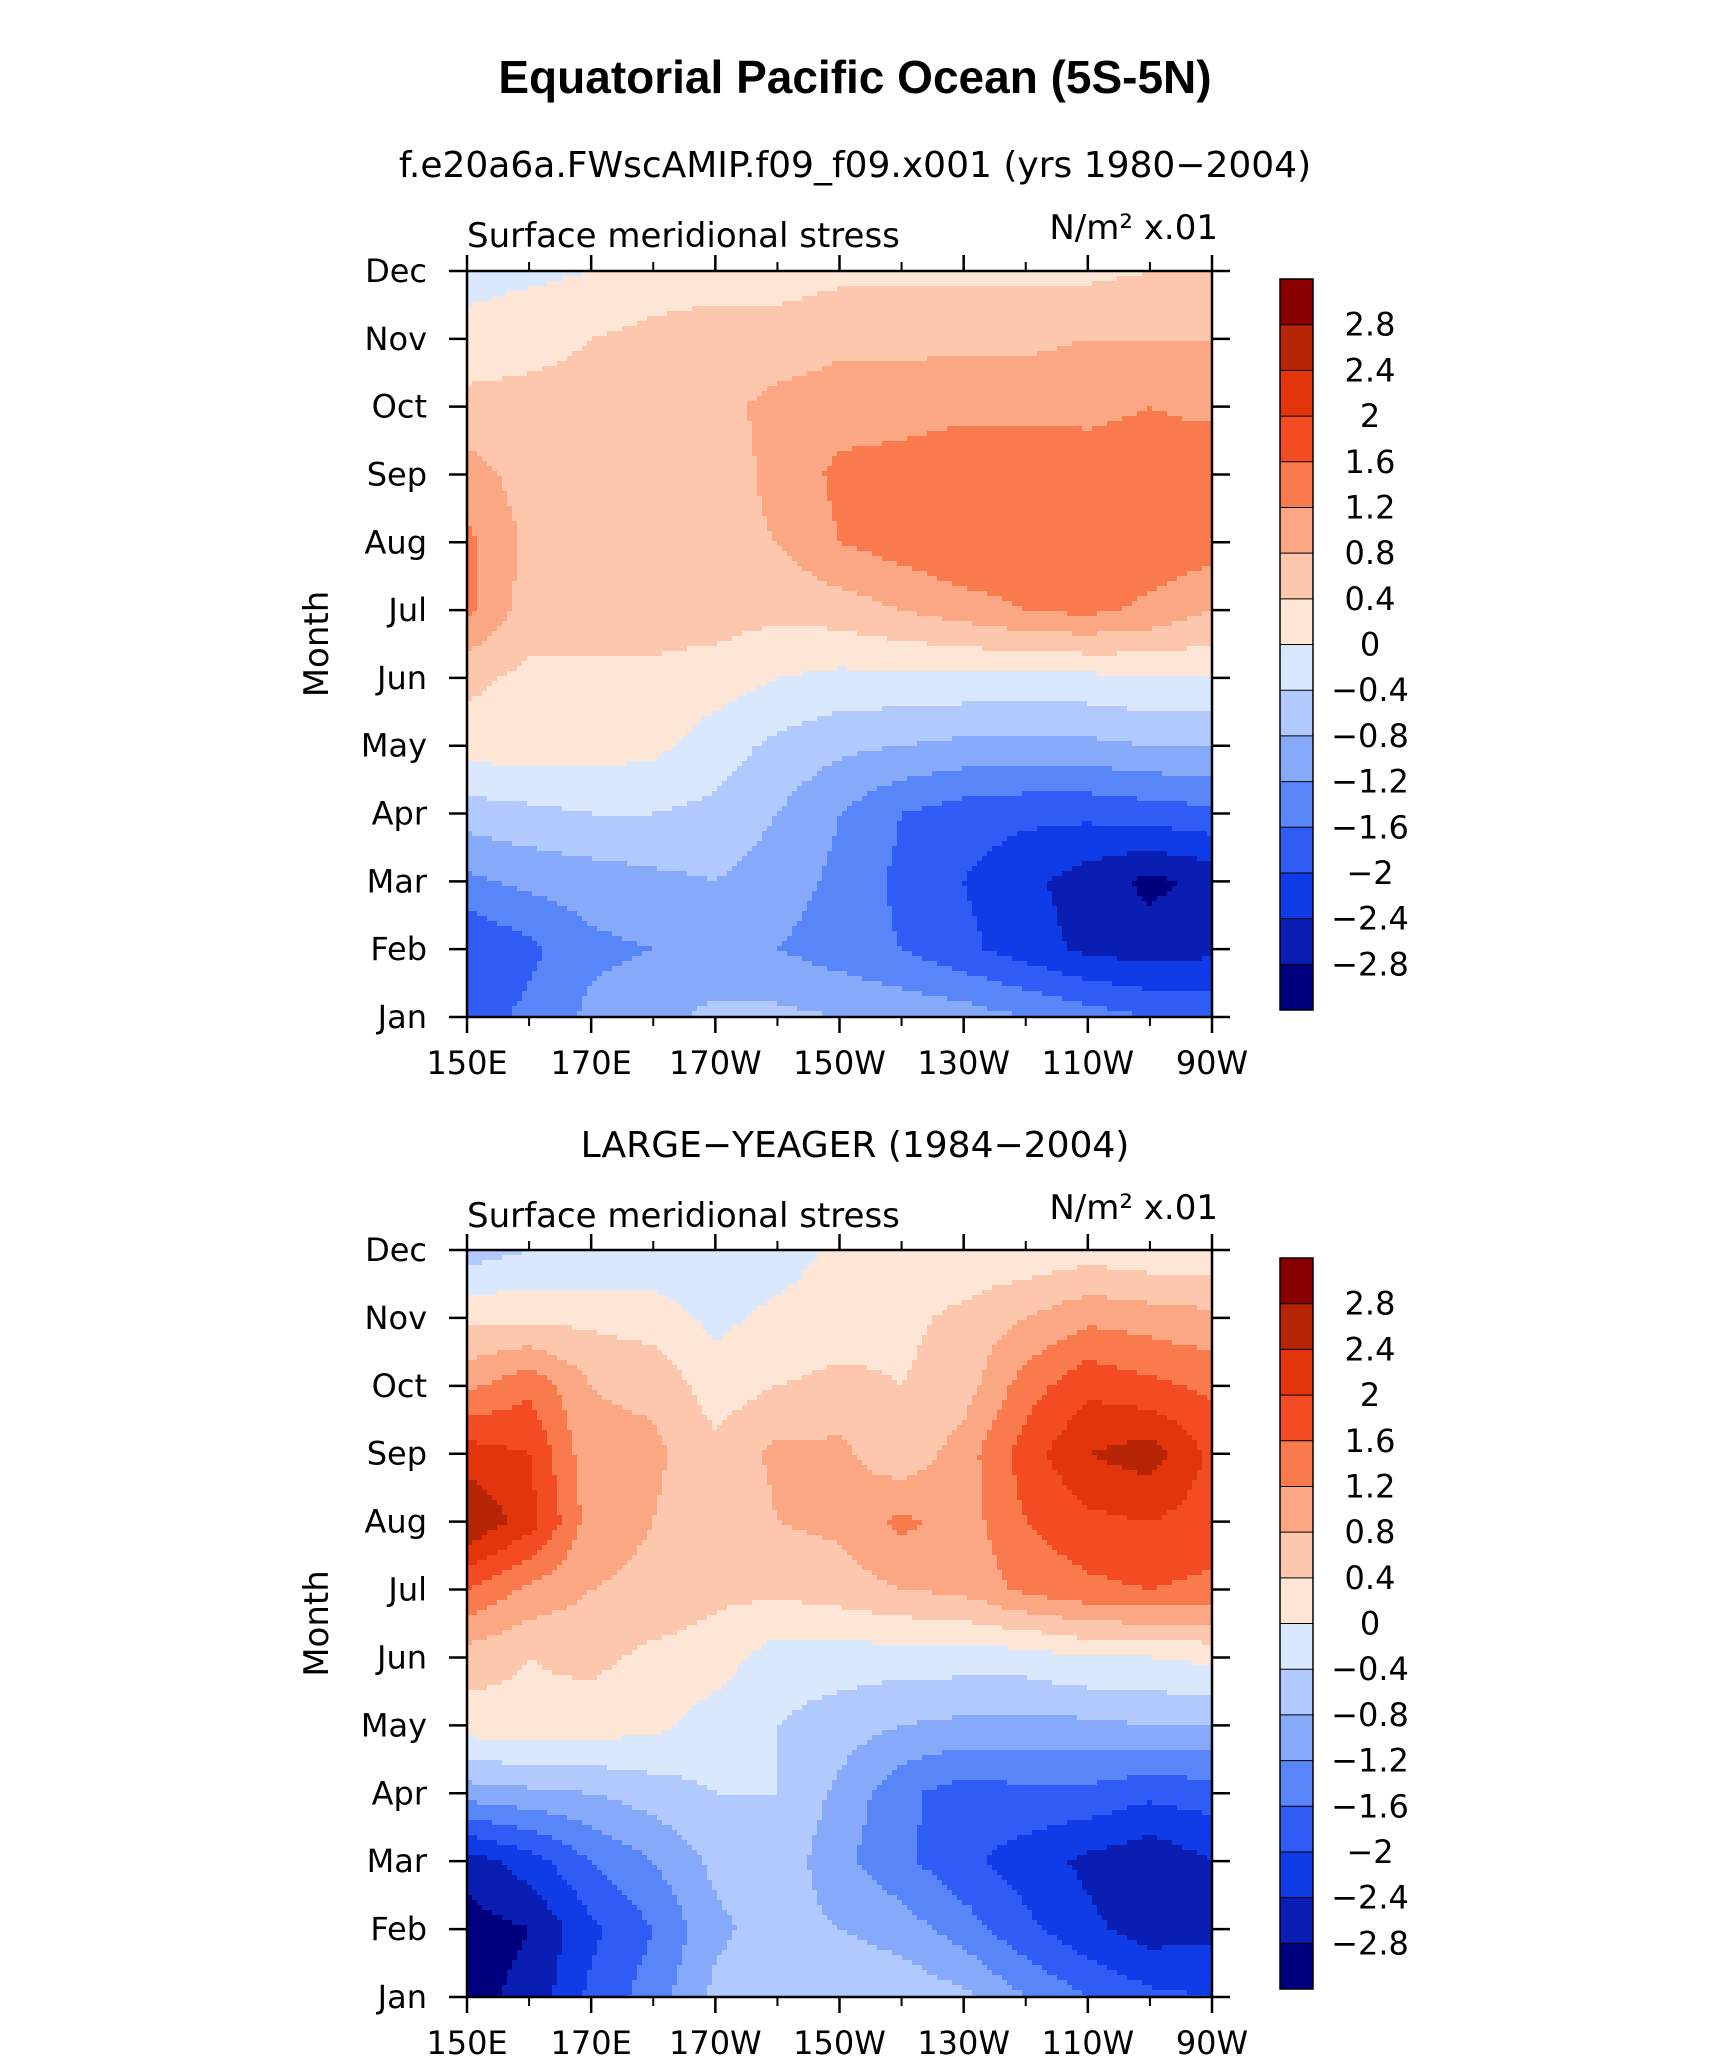 The width and height of the screenshot is (1710, 2062). What do you see at coordinates (1296, 896) in the screenshot?
I see `colorbar-box` at bounding box center [1296, 896].